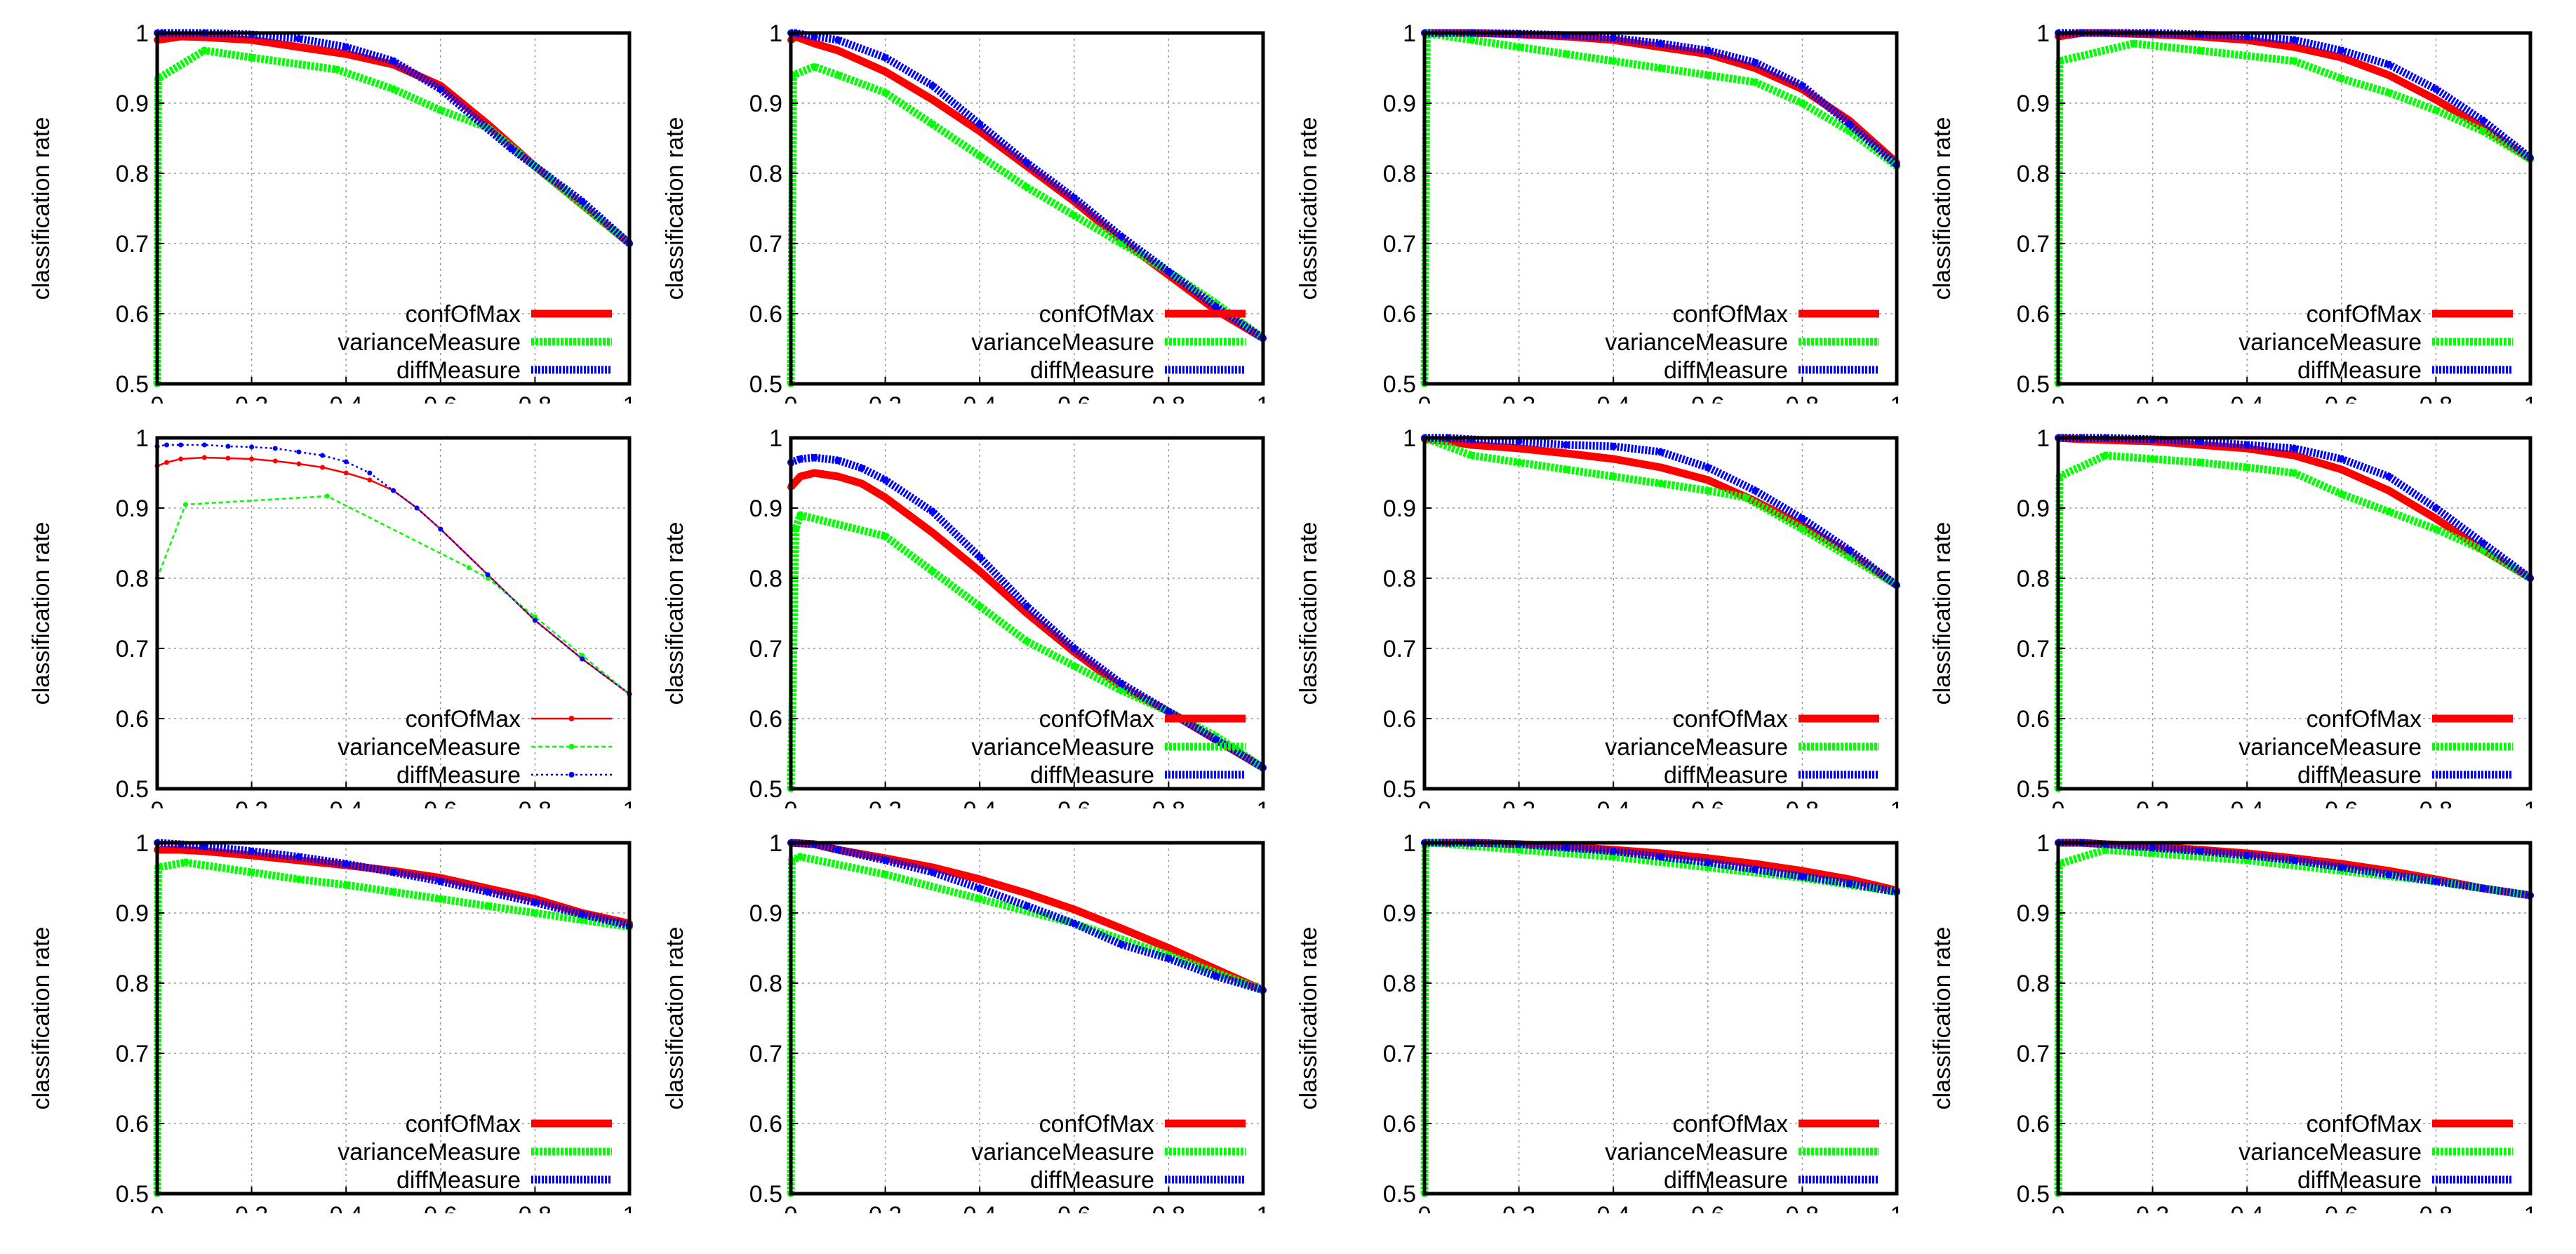  I want to click on y-tick-label: 0.8, so click(1400, 984).